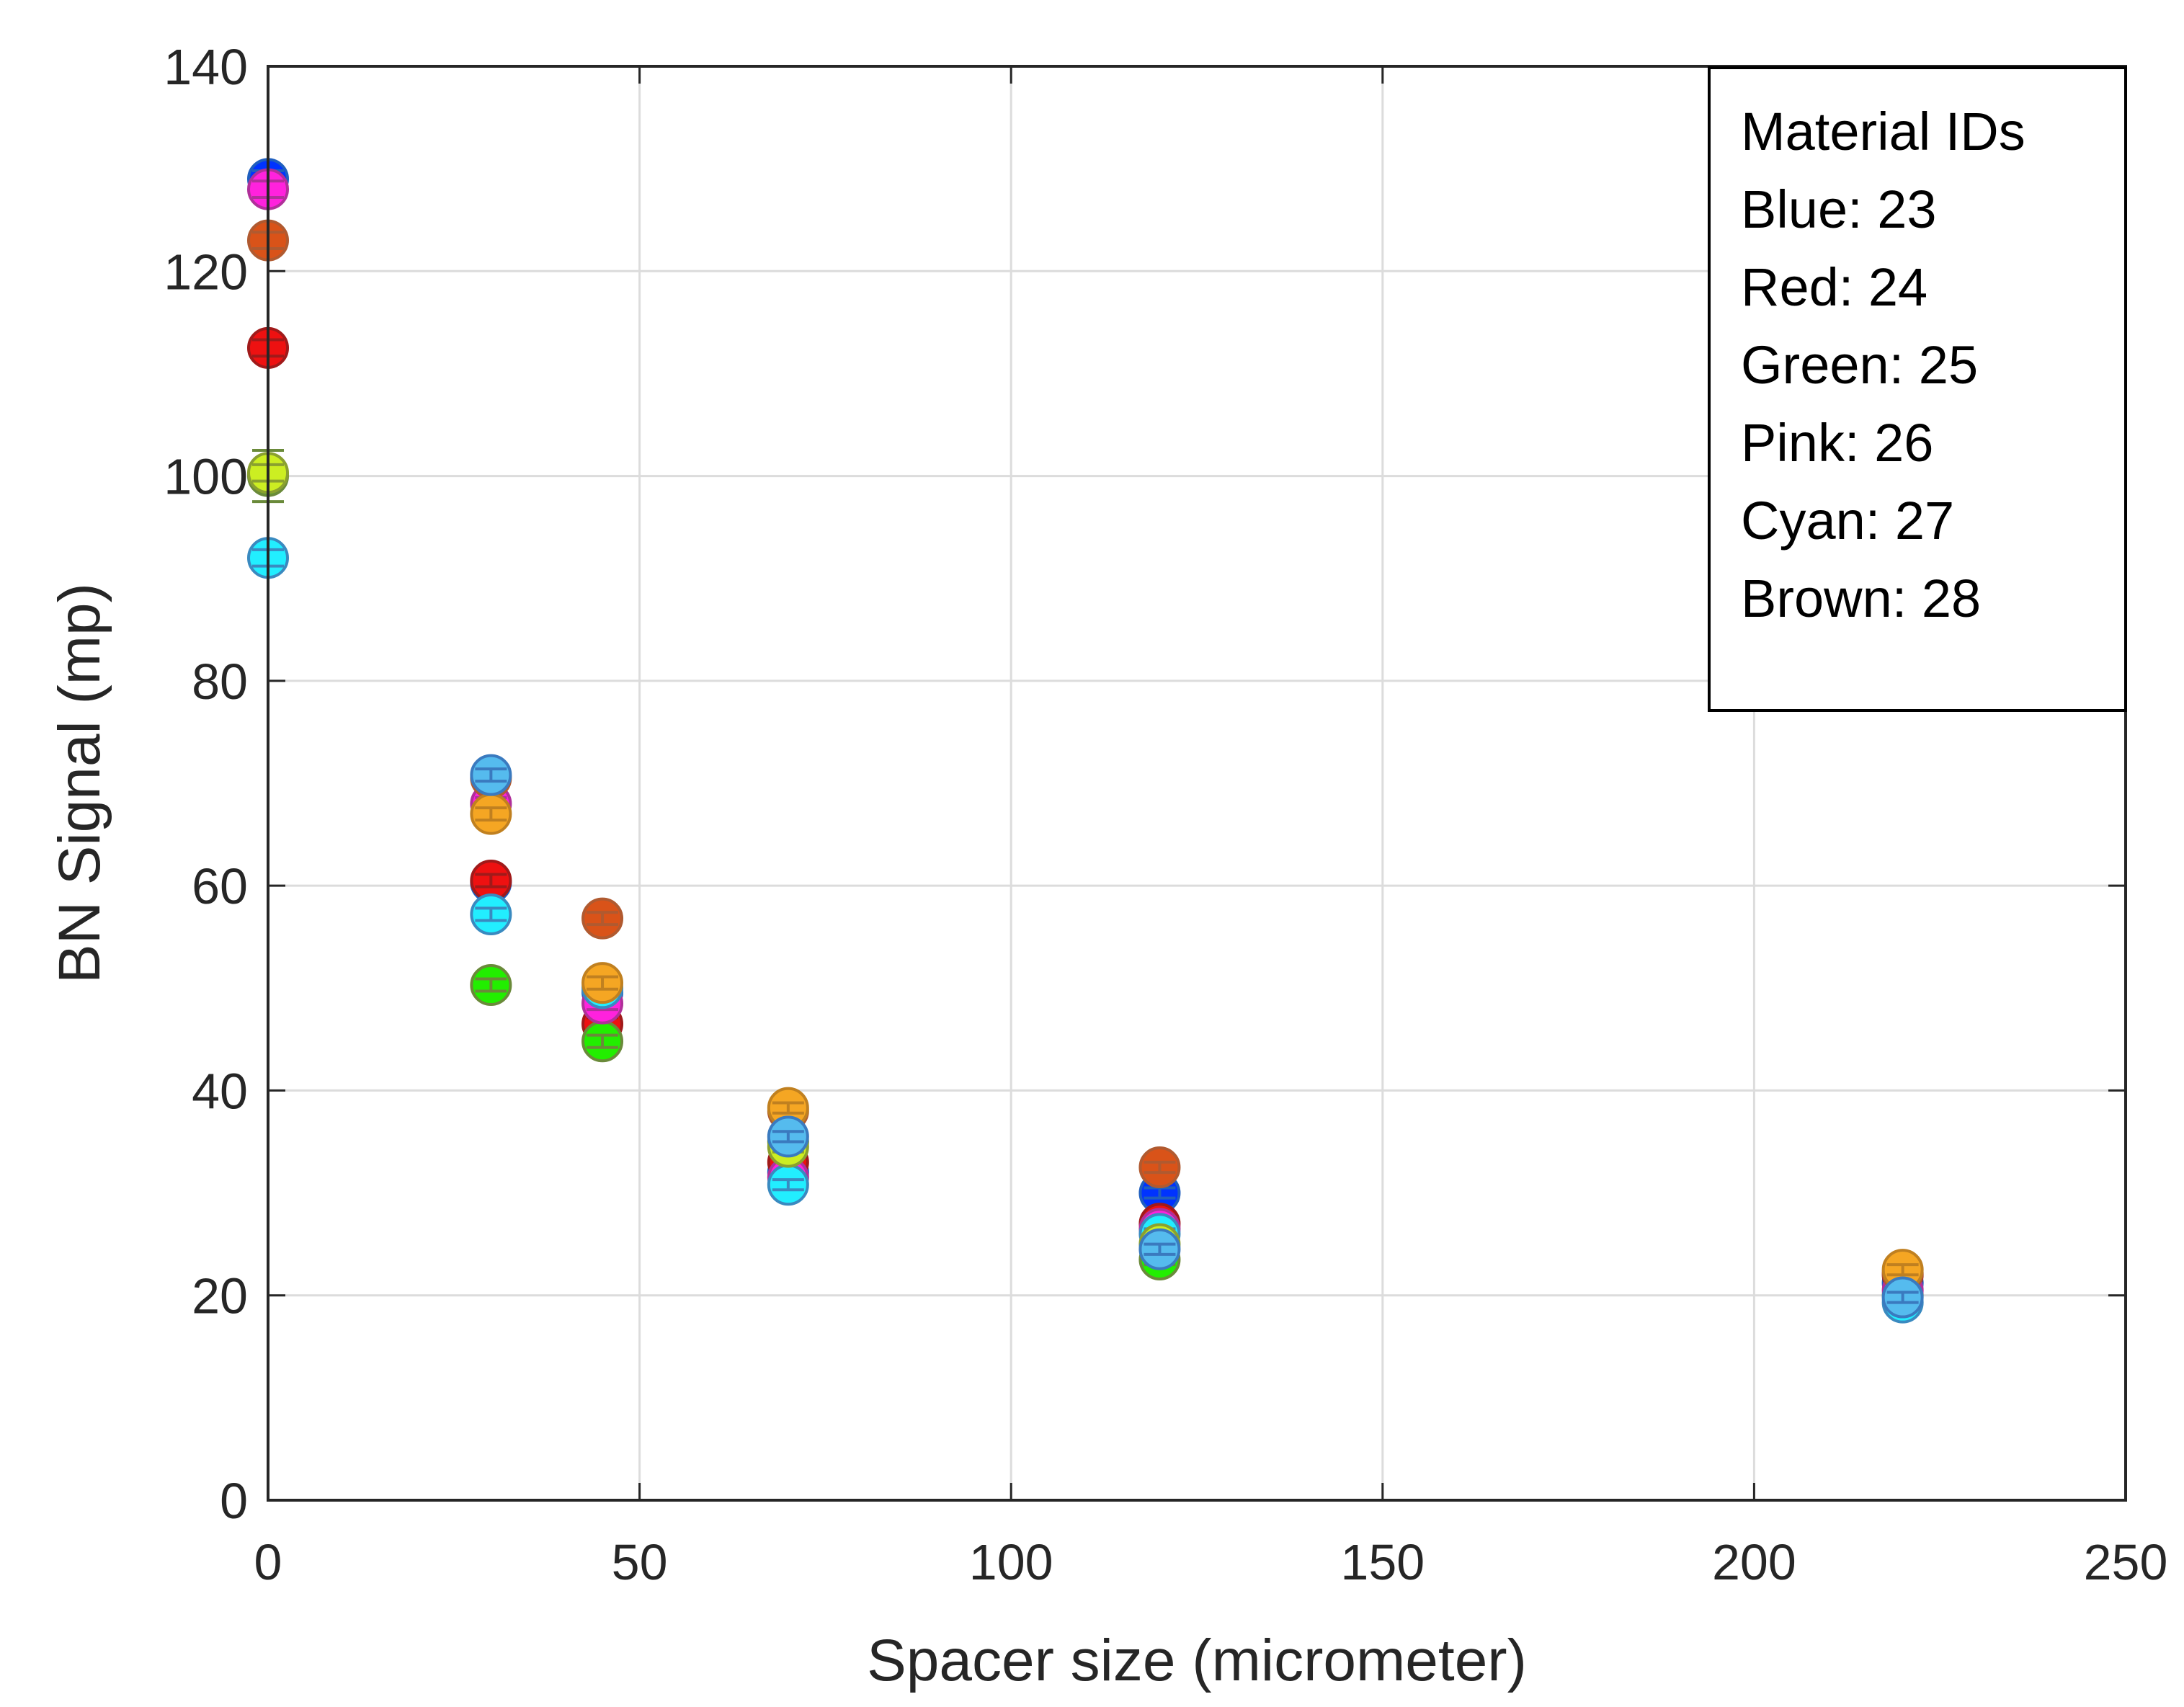 Image resolution: width=2184 pixels, height=1707 pixels. What do you see at coordinates (1834, 287) in the screenshot?
I see `legend-entry-red: Red: 24` at bounding box center [1834, 287].